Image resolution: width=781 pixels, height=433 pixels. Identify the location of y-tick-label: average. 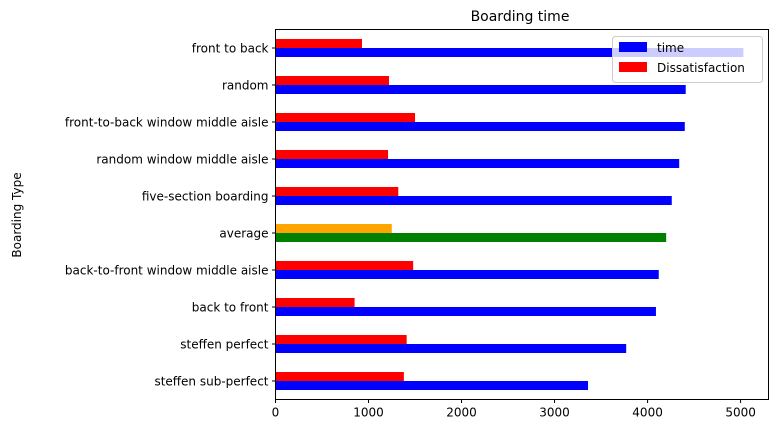
(243, 234).